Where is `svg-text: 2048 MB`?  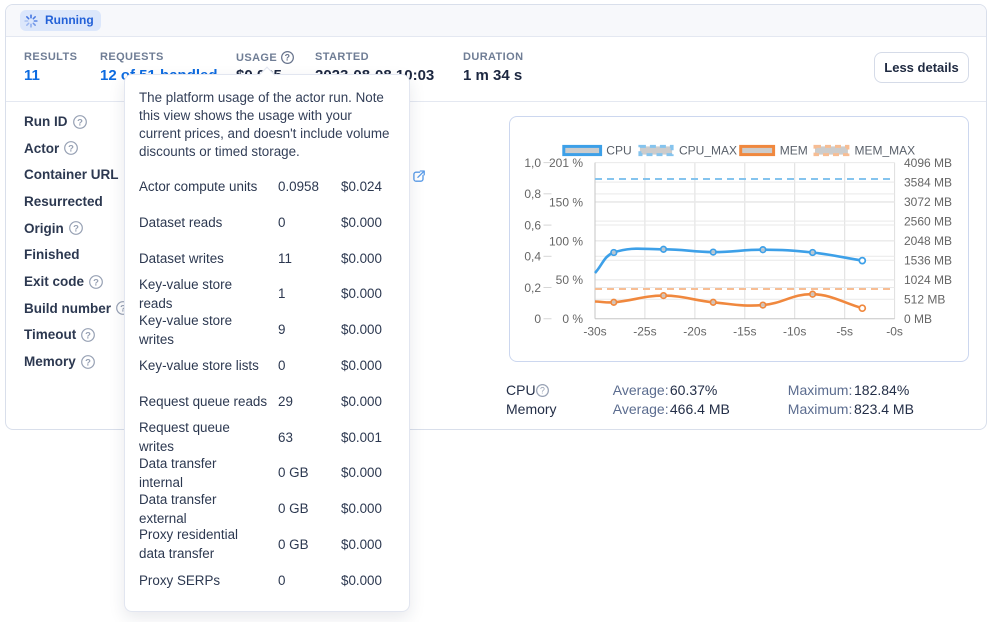 svg-text: 2048 MB is located at coordinates (928, 241).